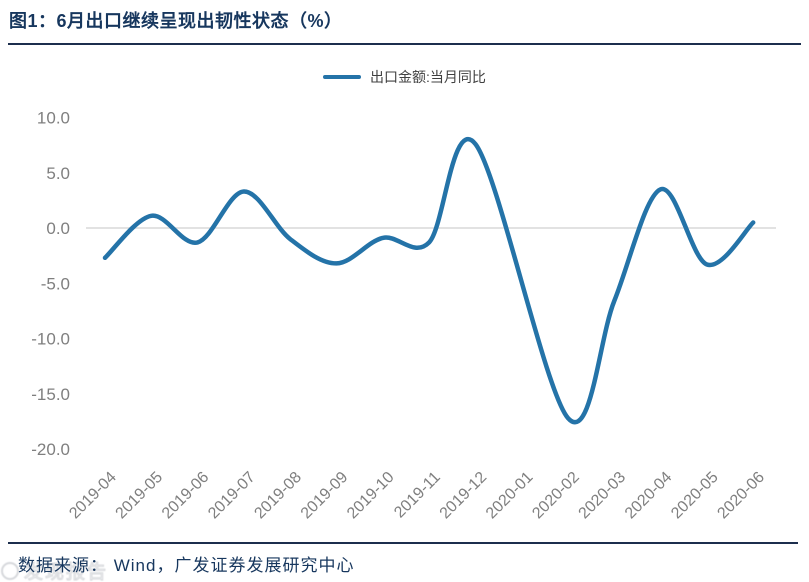  What do you see at coordinates (342, 77) in the screenshot?
I see `legend-line-swatch` at bounding box center [342, 77].